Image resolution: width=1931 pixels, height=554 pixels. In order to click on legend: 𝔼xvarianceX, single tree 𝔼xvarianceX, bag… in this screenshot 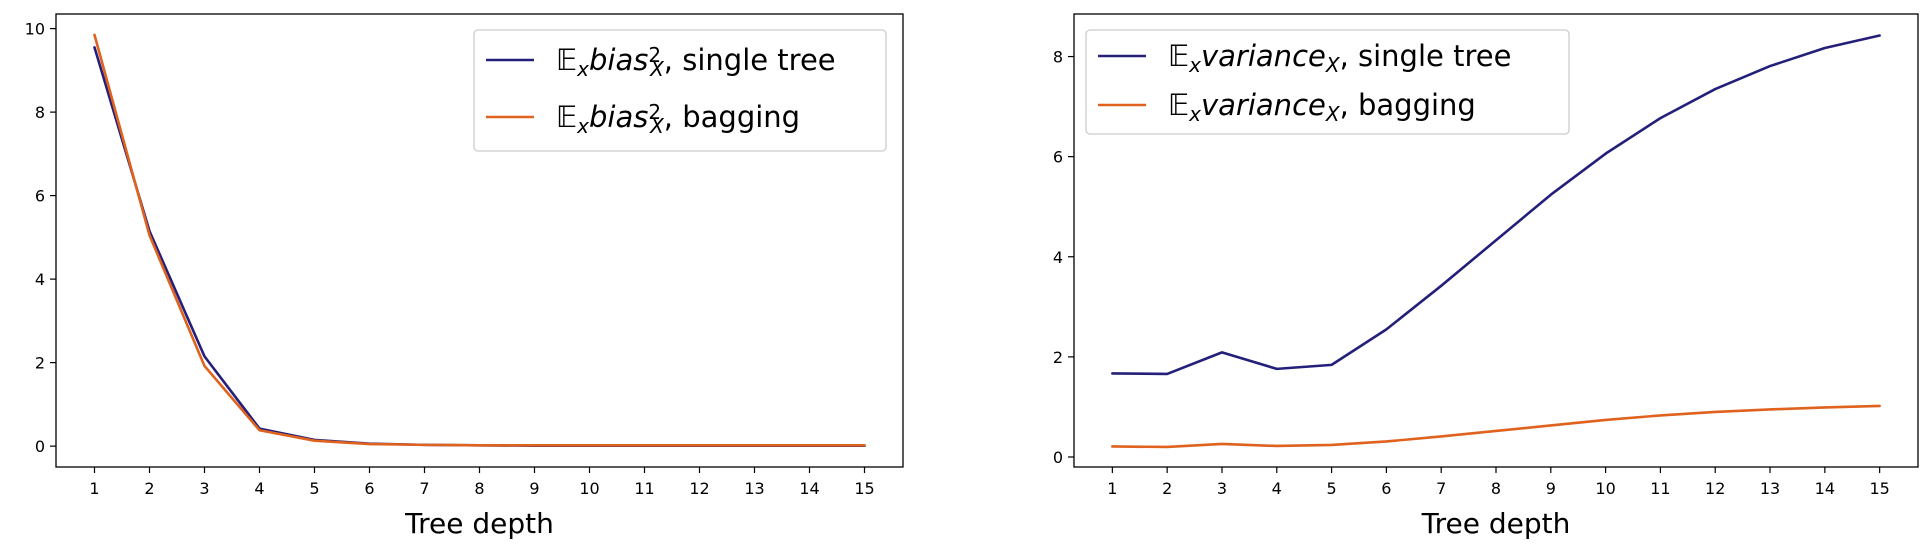, I will do `click(1327, 82)`.